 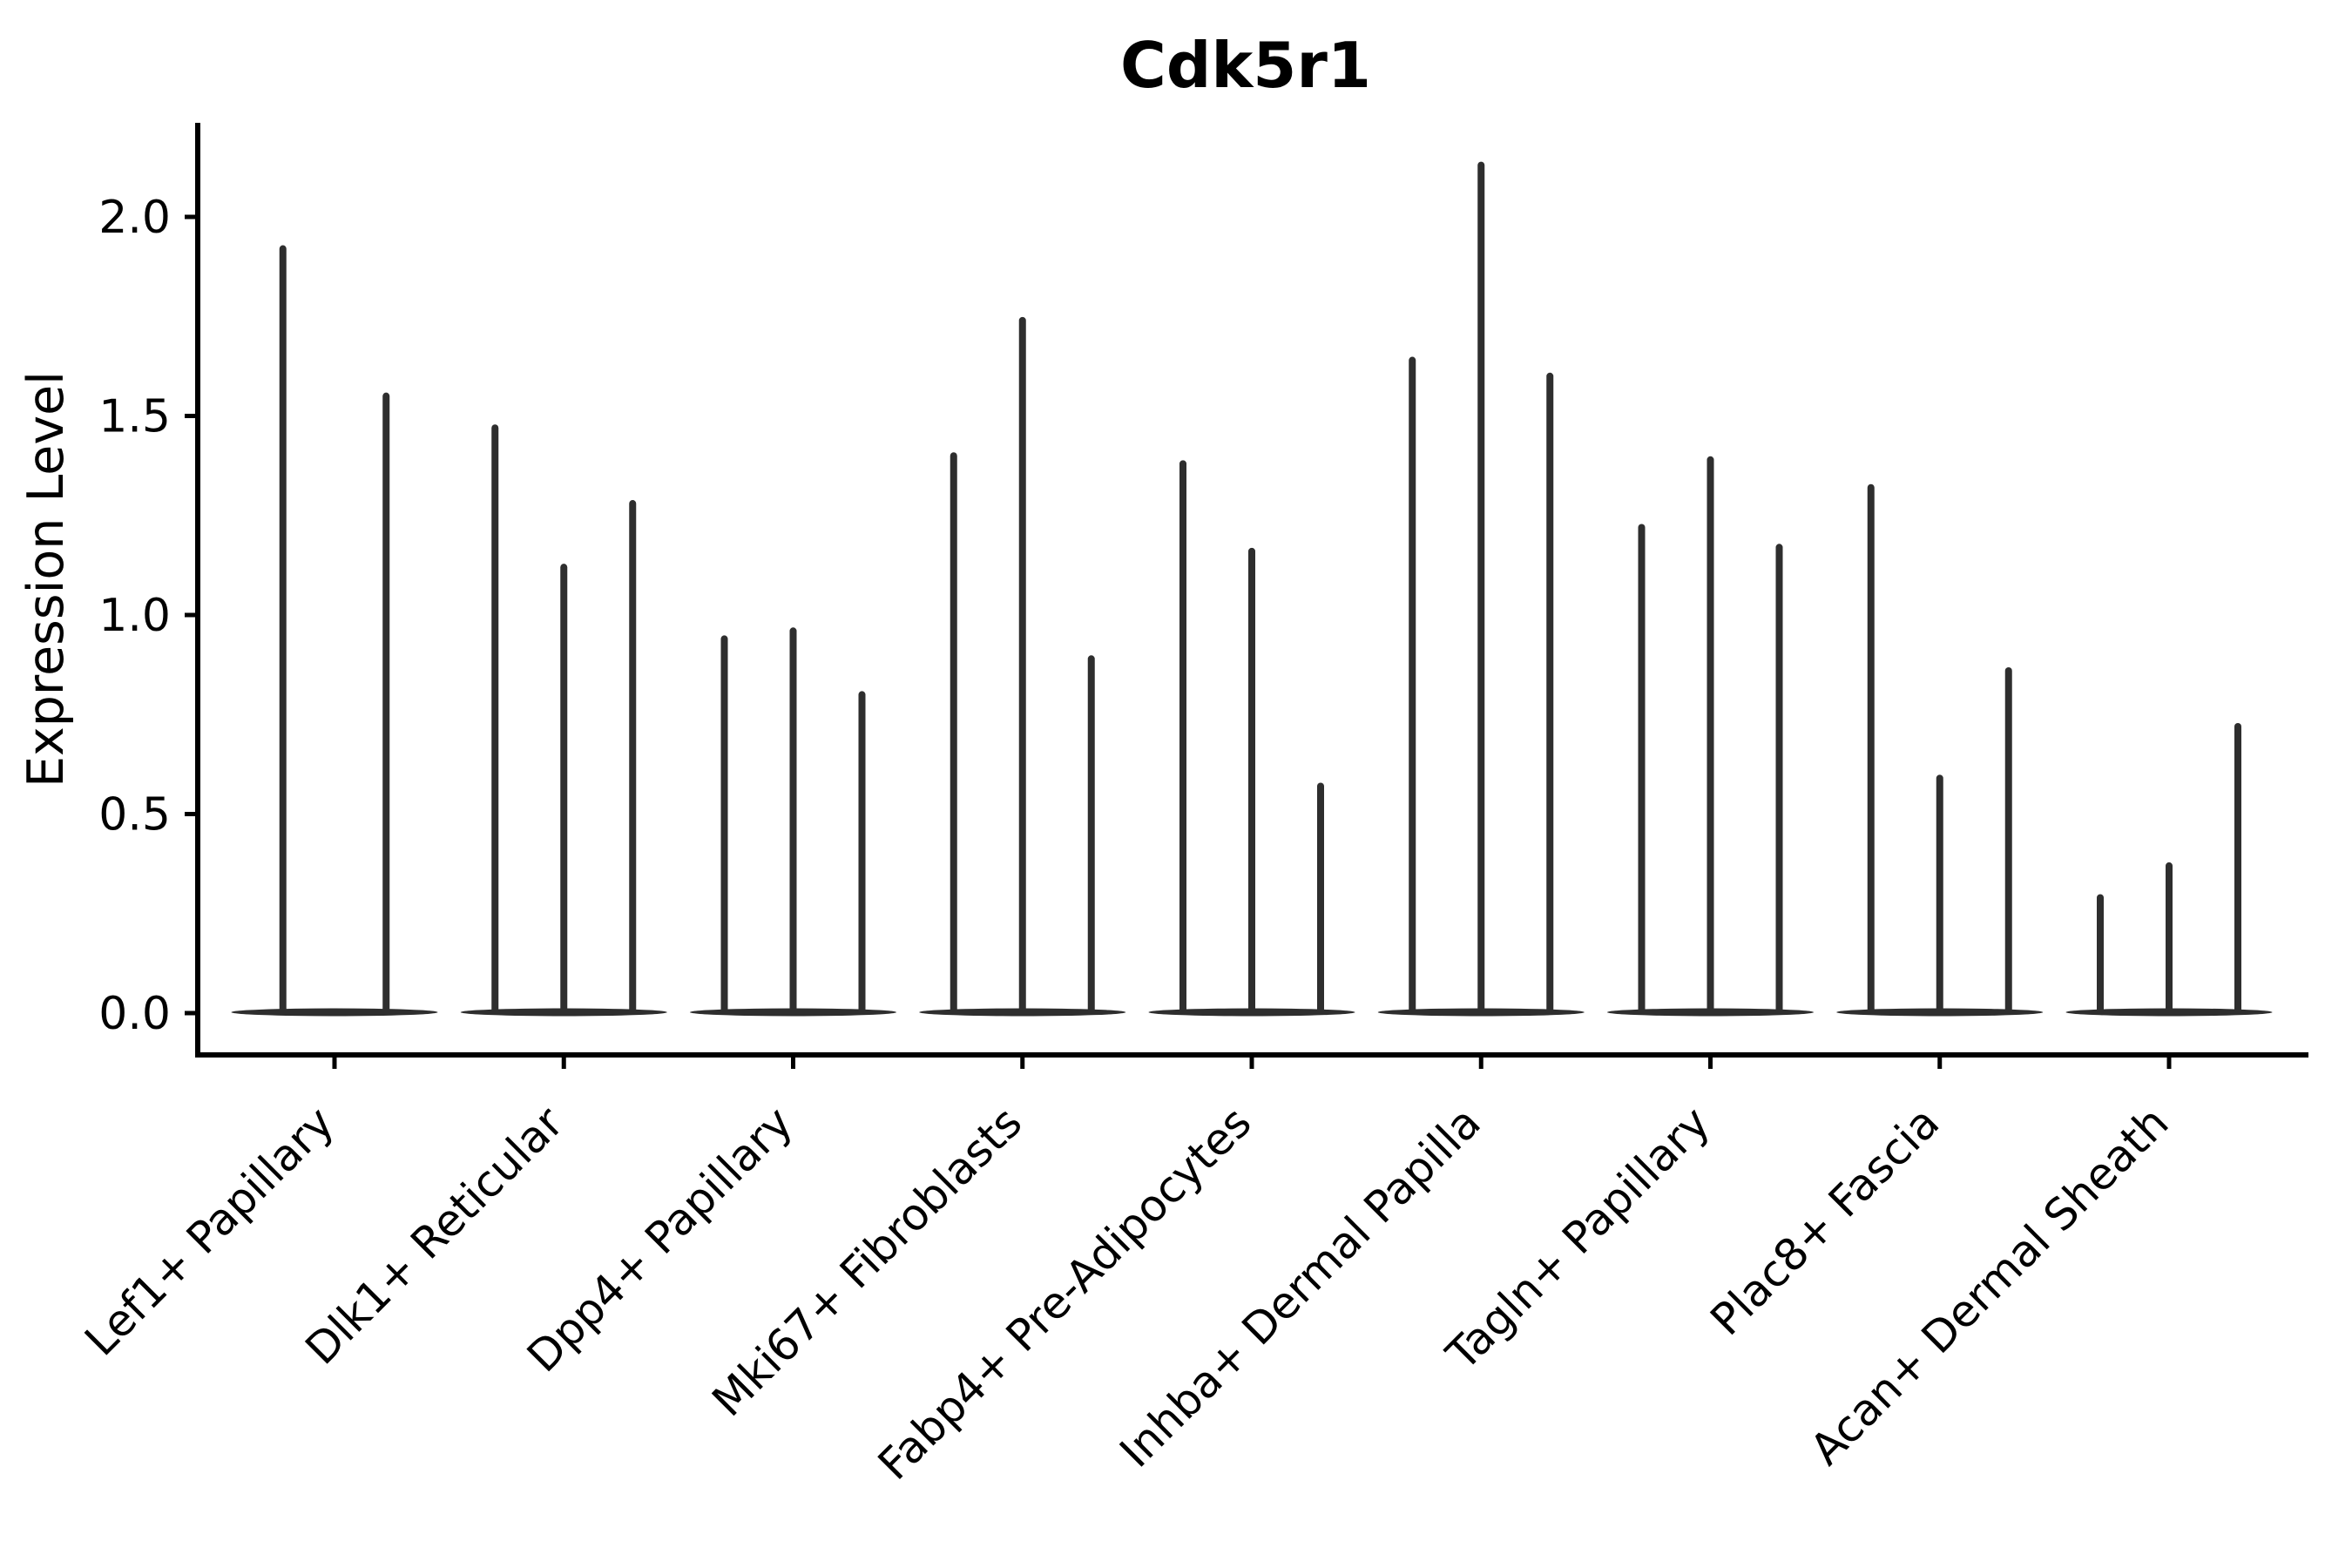 What do you see at coordinates (1064, 1293) in the screenshot?
I see `x-tick-label: Fabp4+ Pre-Adipocytes` at bounding box center [1064, 1293].